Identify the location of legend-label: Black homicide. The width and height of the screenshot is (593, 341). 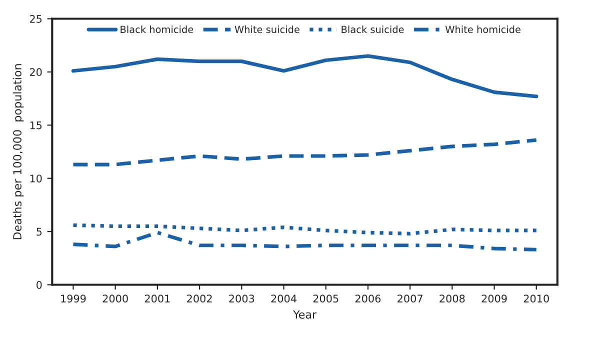
(157, 30).